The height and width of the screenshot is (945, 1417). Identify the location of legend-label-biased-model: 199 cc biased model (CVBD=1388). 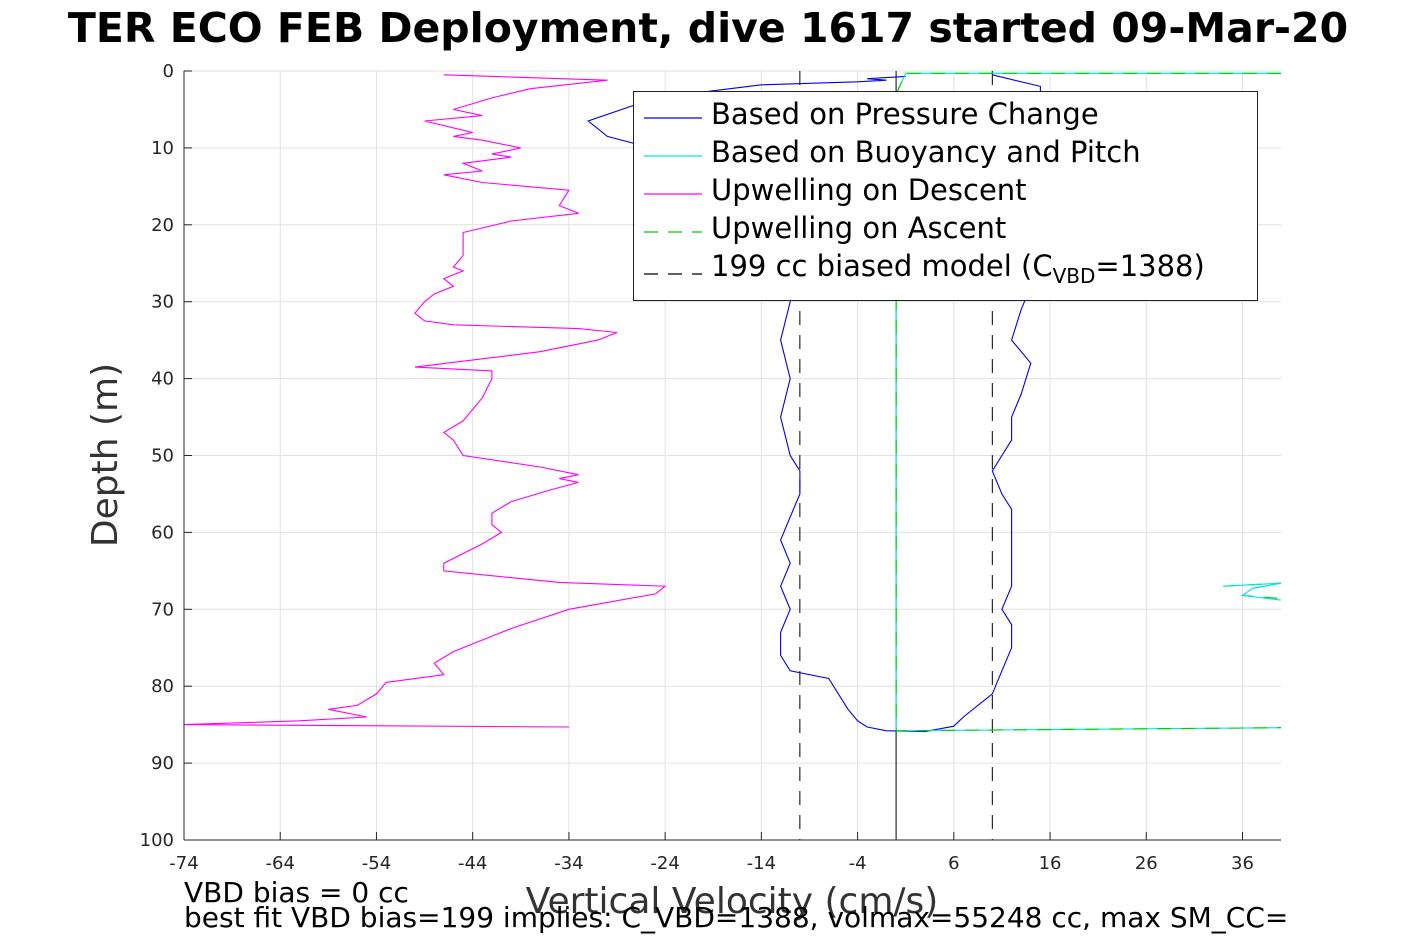
(958, 268).